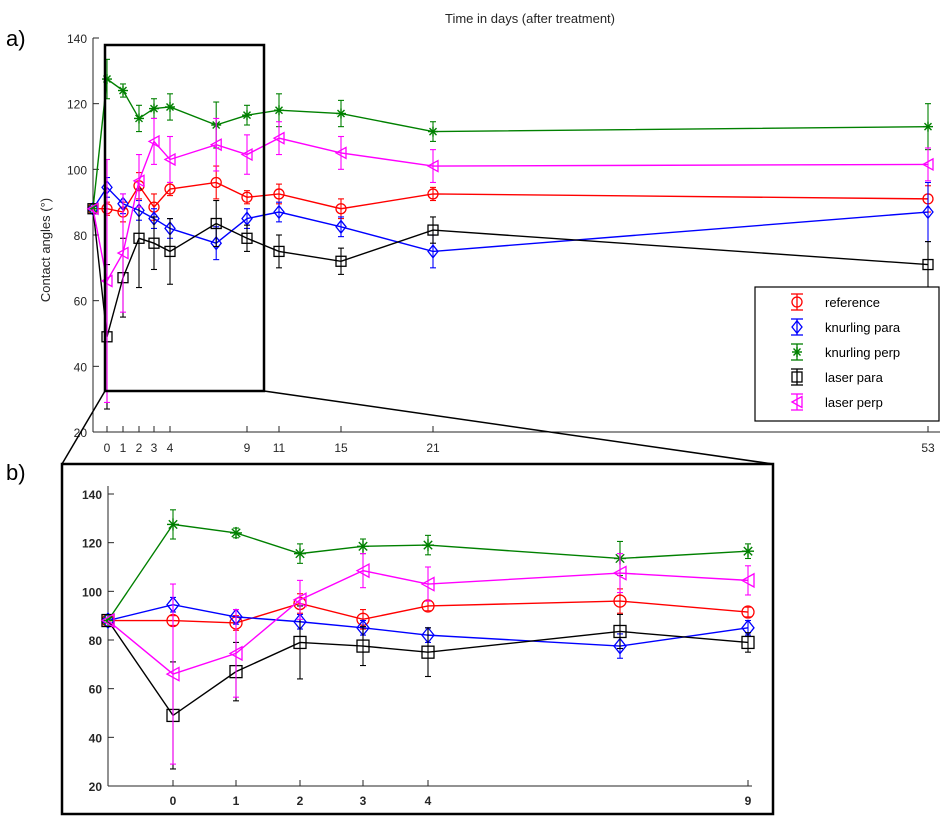 Image resolution: width=949 pixels, height=818 pixels. Describe the element at coordinates (862, 352) in the screenshot. I see `legend-label-2: knurling perp` at that location.